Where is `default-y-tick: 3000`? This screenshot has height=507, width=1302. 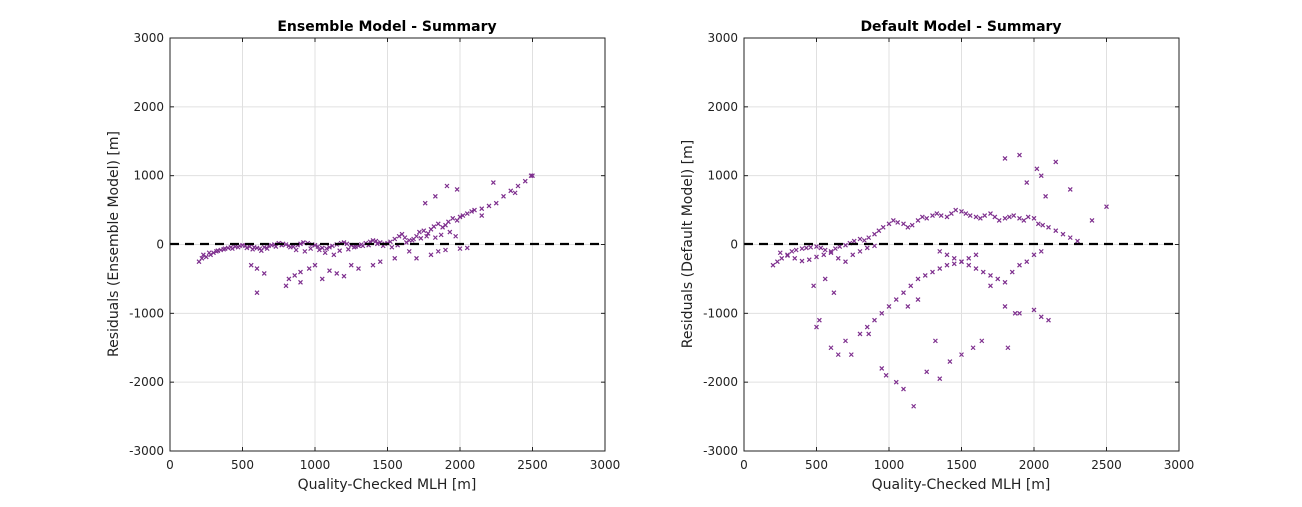 default-y-tick: 3000 is located at coordinates (722, 38).